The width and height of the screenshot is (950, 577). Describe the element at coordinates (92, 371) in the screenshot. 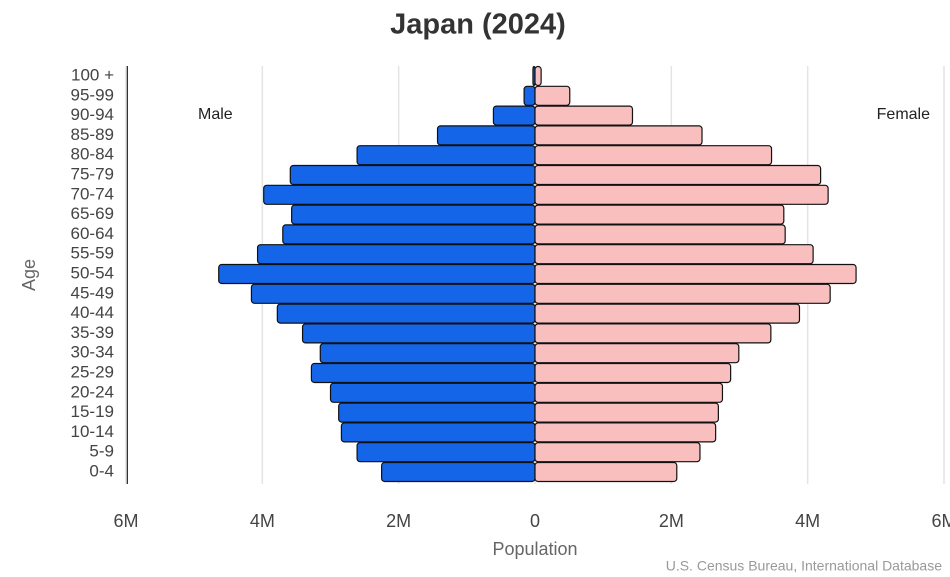

I see `y-tick-label: 25-29` at that location.